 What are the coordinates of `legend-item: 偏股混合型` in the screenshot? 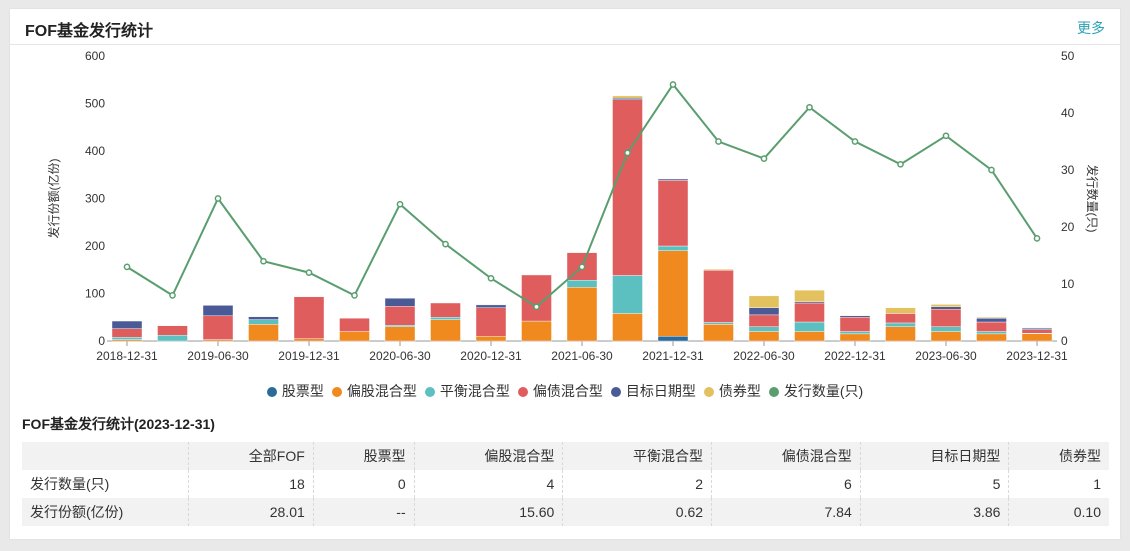 It's located at (374, 391).